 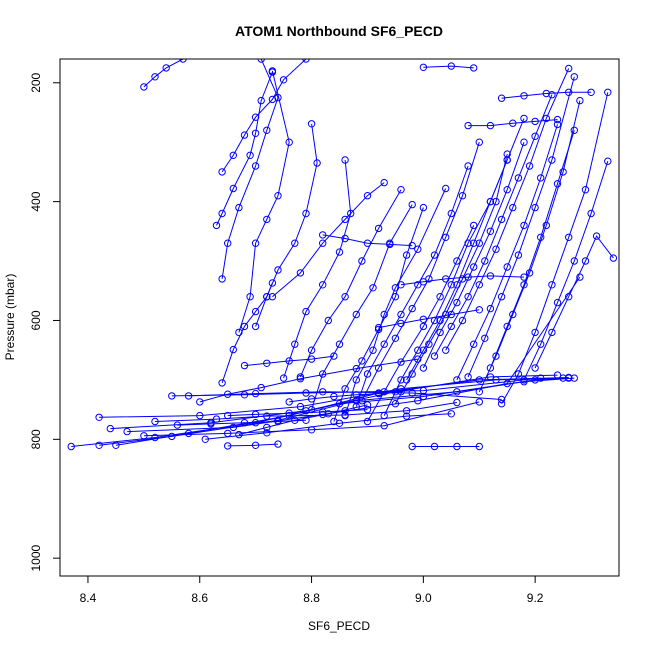 What do you see at coordinates (423, 598) in the screenshot?
I see `x-tick-label: 9.0` at bounding box center [423, 598].